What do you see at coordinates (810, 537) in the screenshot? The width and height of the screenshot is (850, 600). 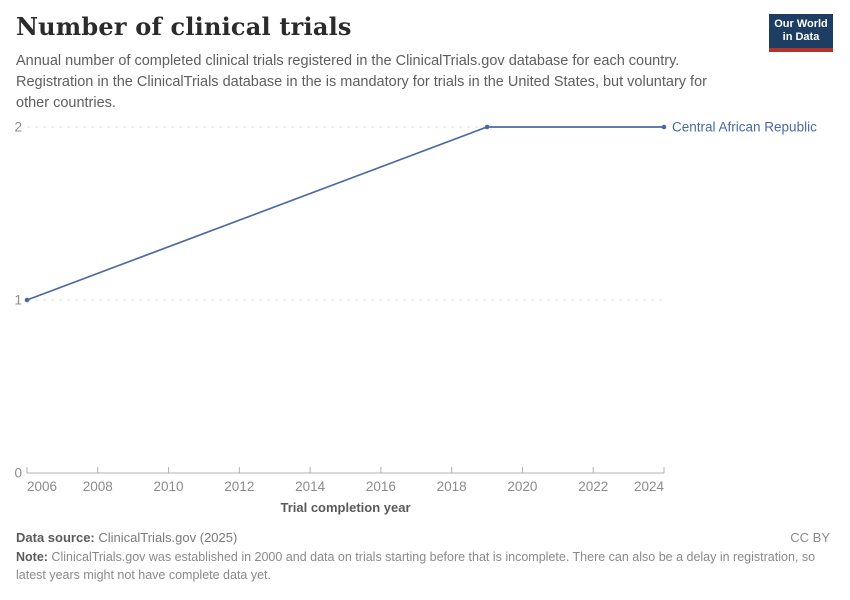 I see `license-link: CC BY` at bounding box center [810, 537].